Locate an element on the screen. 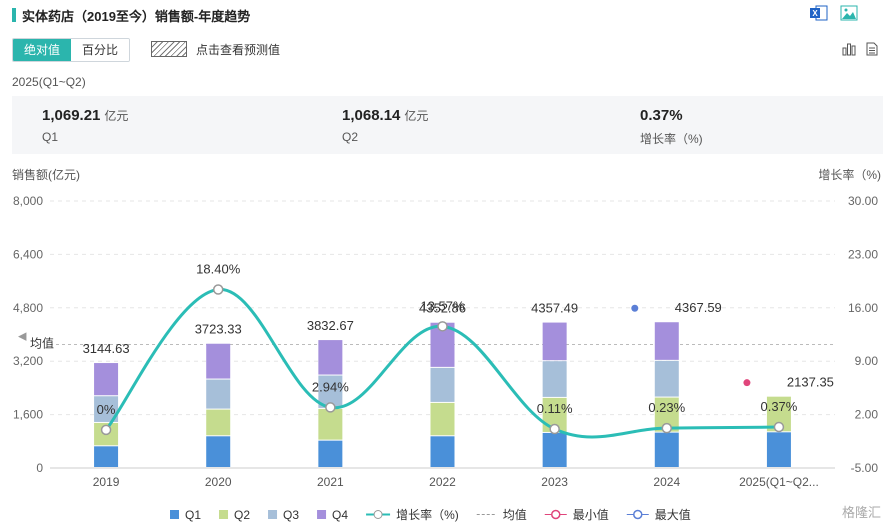 This screenshot has height=529, width=887. watermark: 格隆汇 is located at coordinates (861, 512).